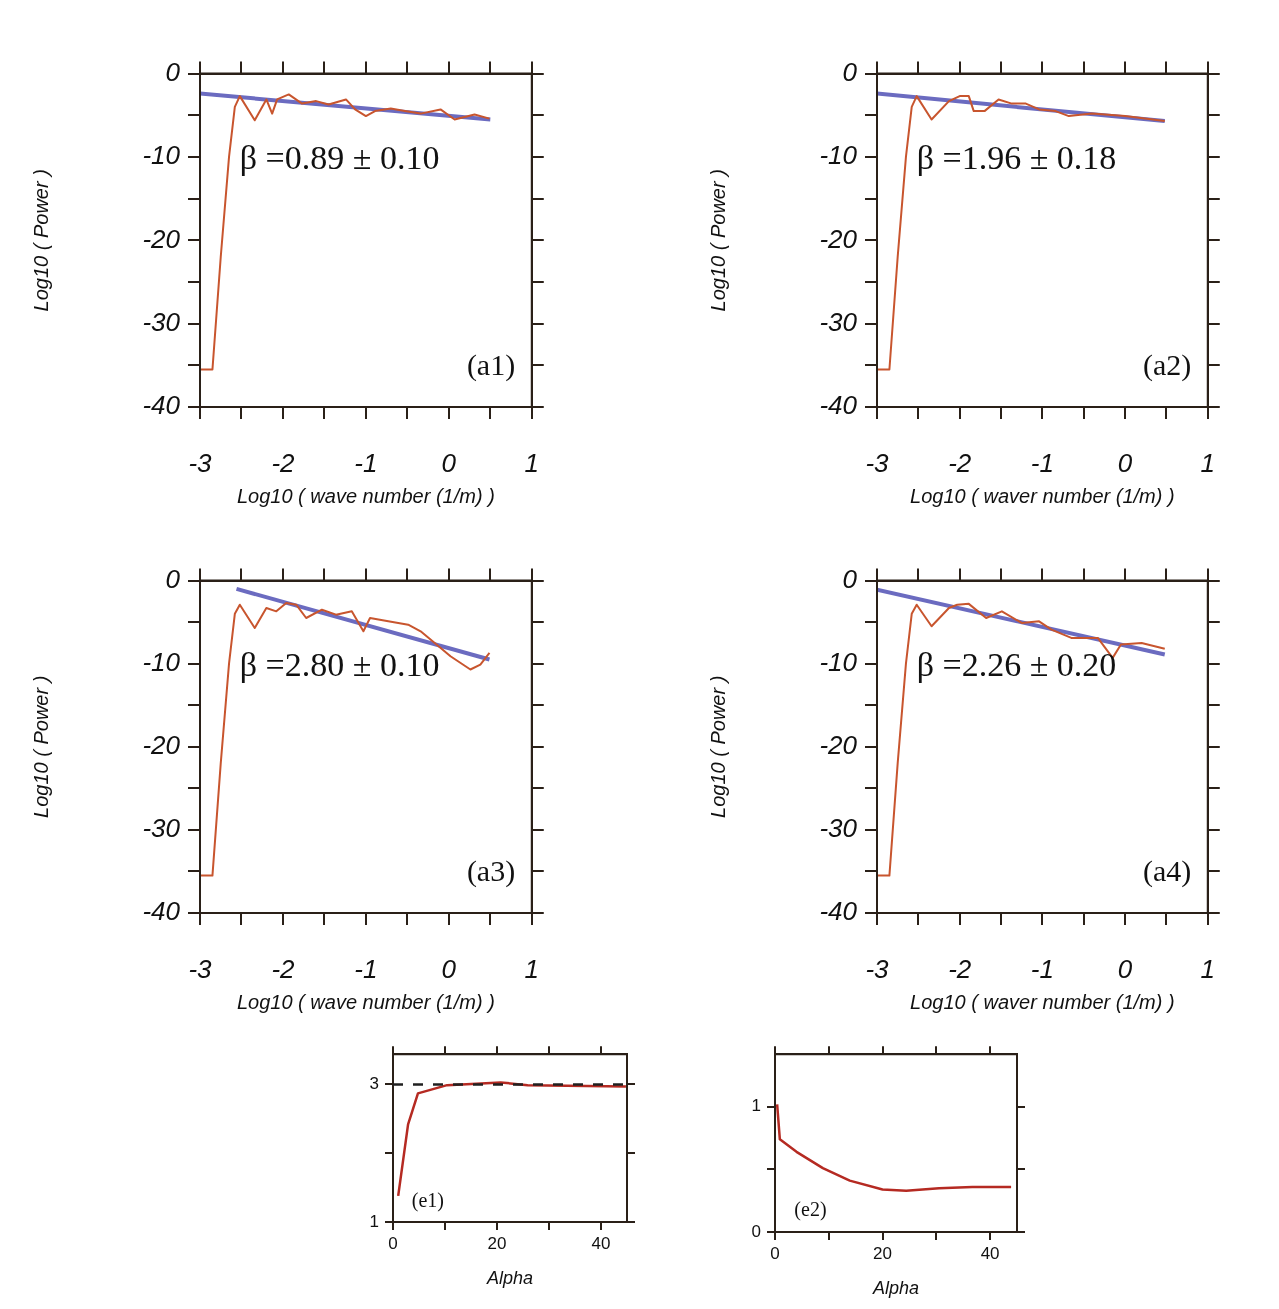 This screenshot has height=1309, width=1279. Describe the element at coordinates (1167, 870) in the screenshot. I see `annotation: (a4)` at that location.